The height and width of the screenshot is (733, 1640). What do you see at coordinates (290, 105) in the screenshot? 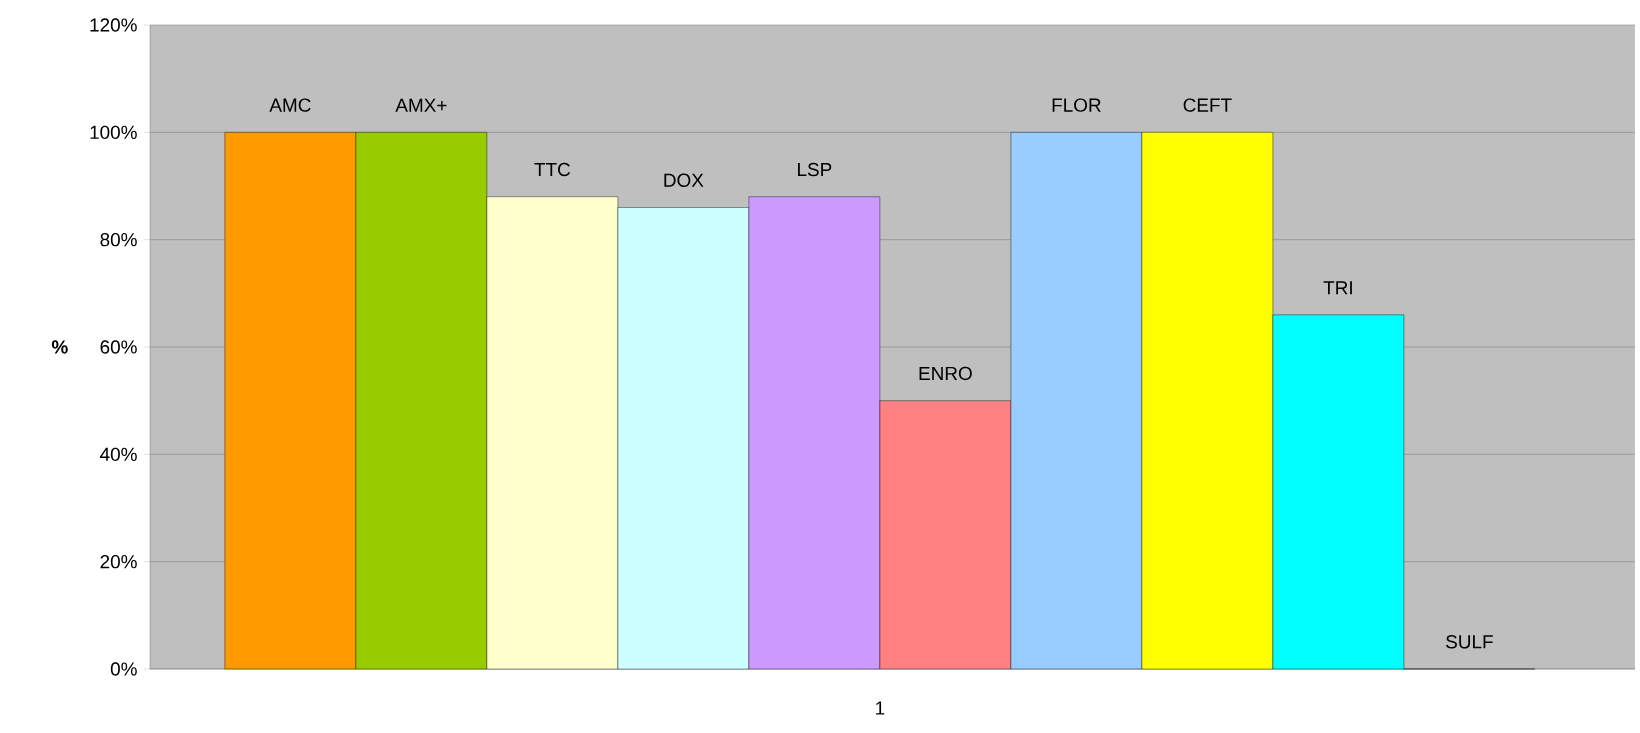
I see `series-label: AMC` at bounding box center [290, 105].